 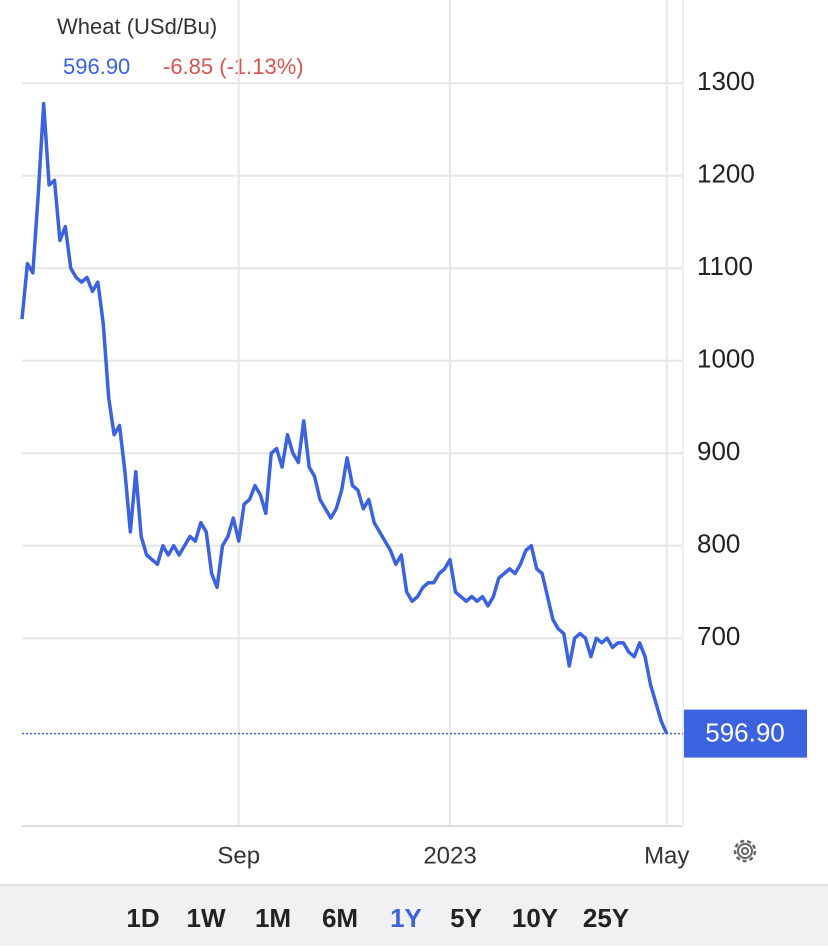 I want to click on range-button: 1Y, so click(x=406, y=918).